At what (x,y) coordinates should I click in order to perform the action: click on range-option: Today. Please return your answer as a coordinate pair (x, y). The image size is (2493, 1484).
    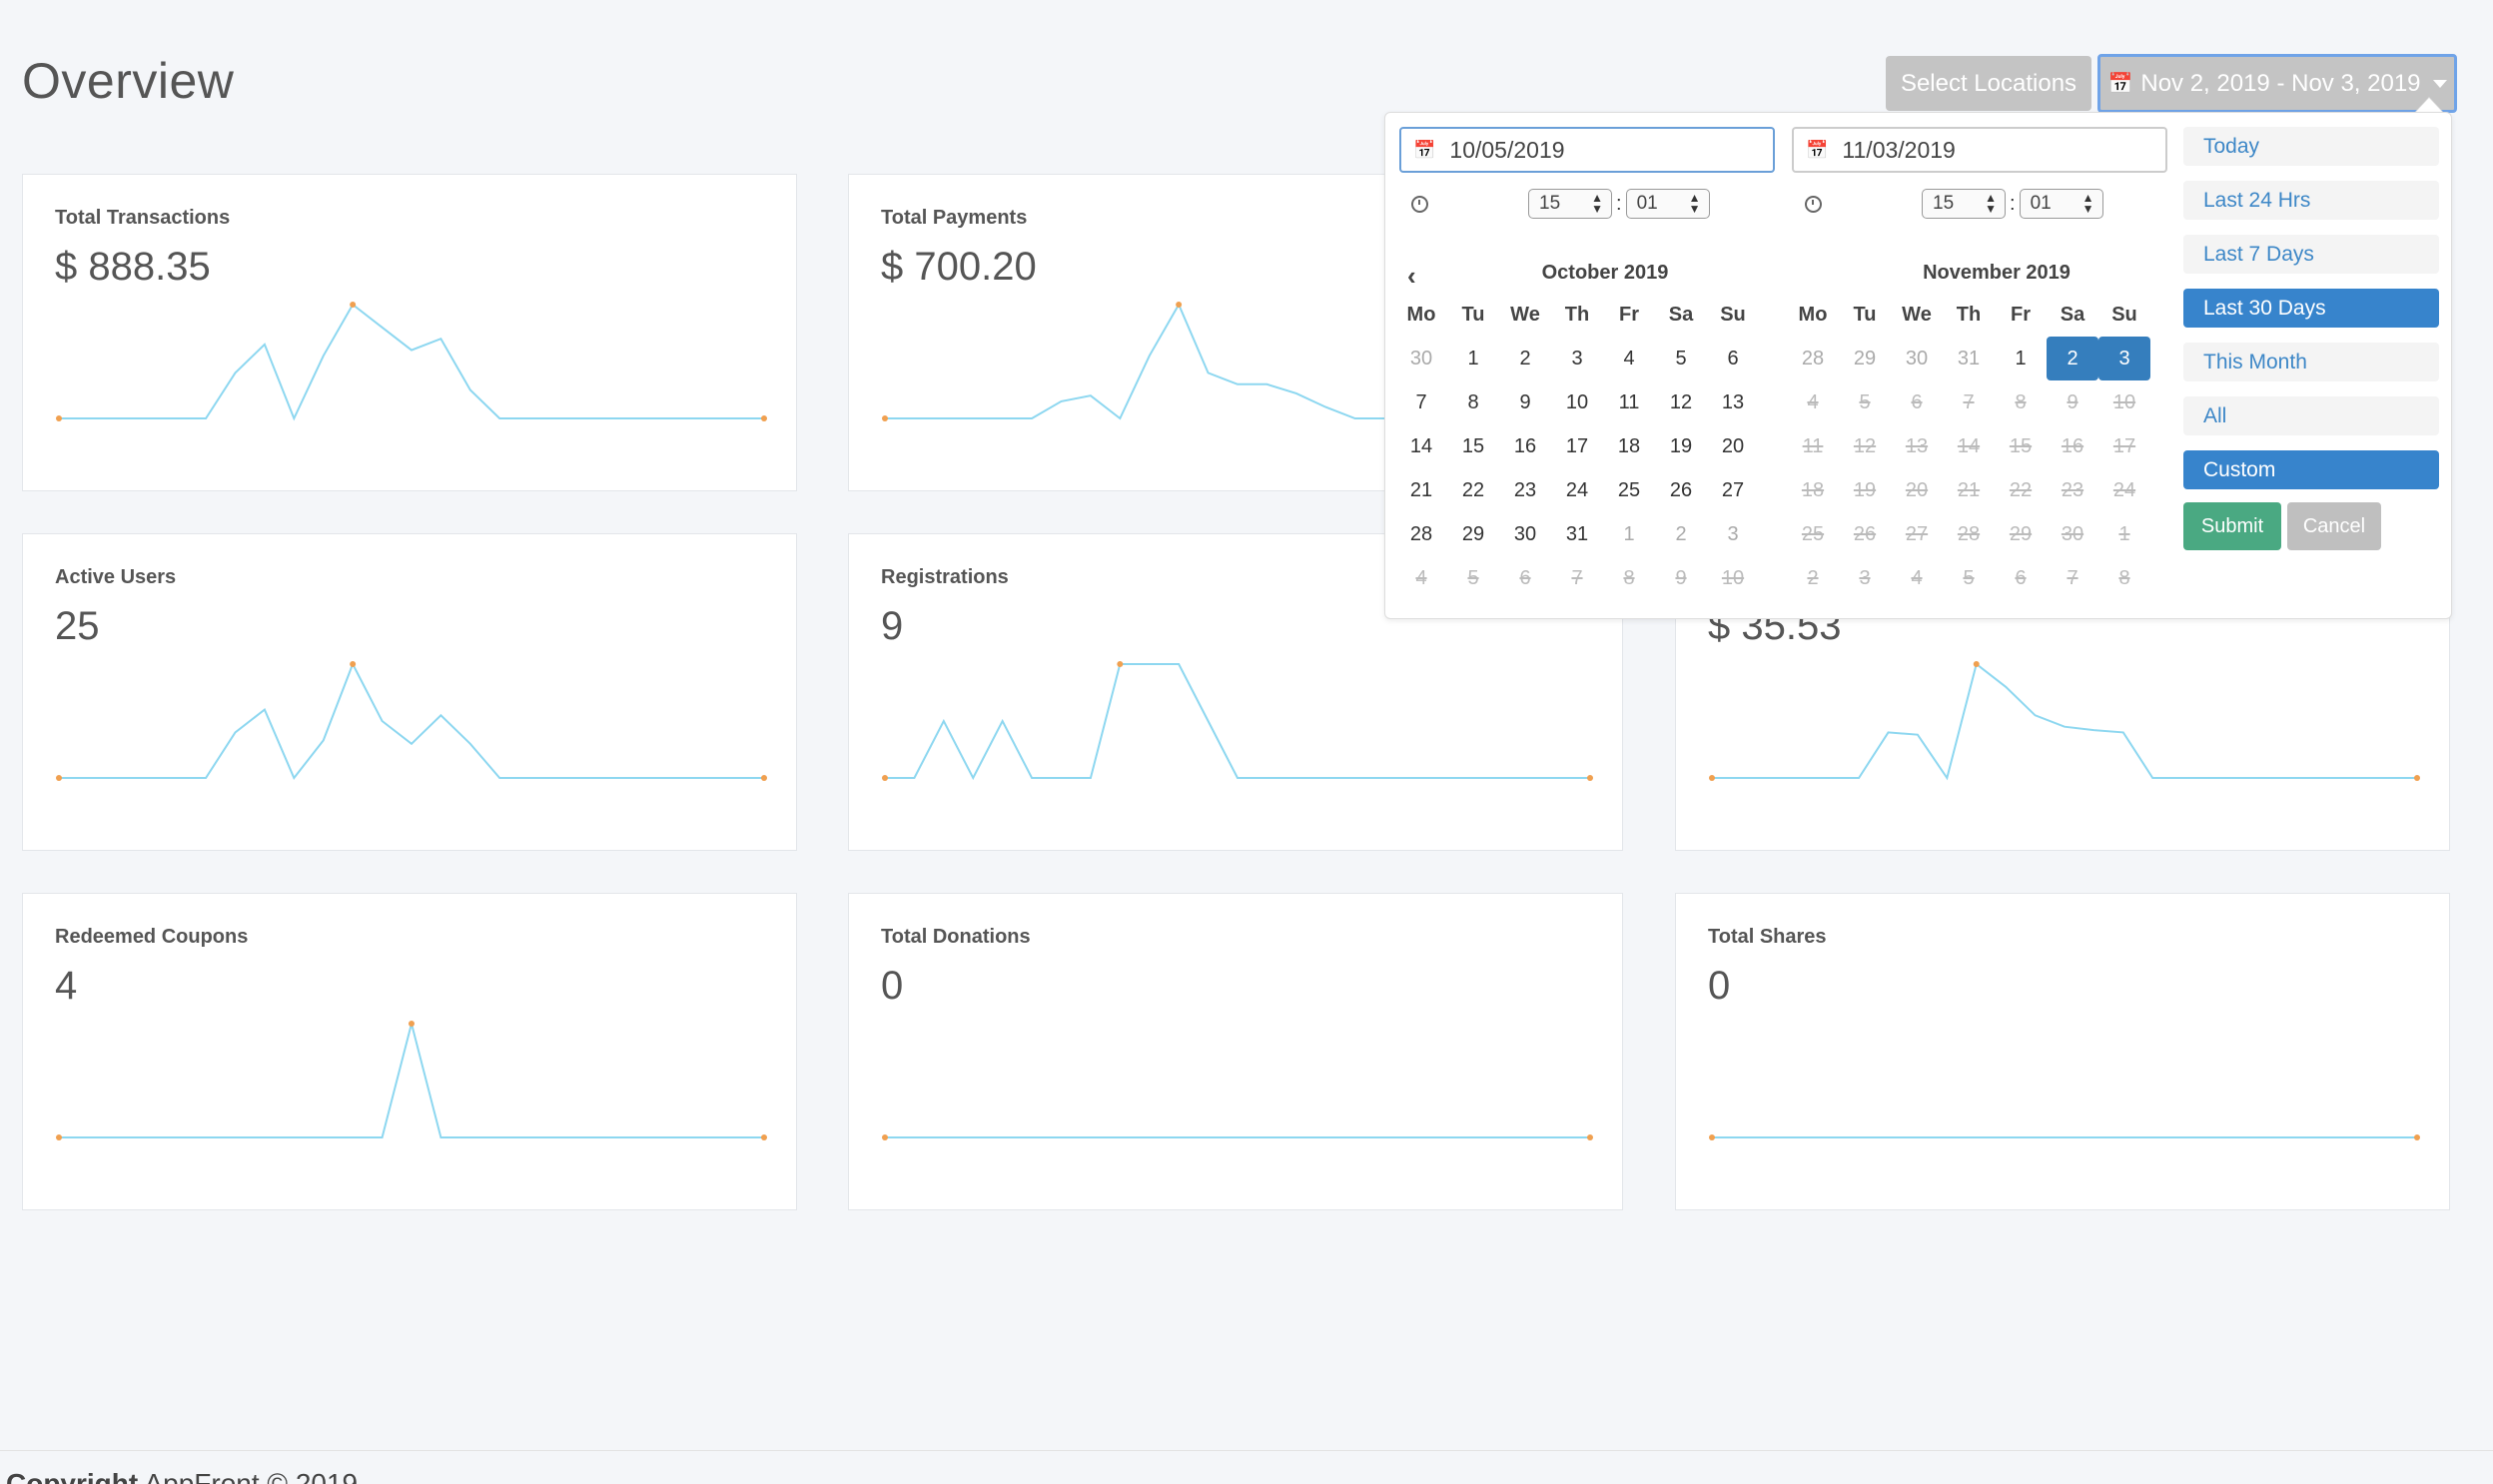
    Looking at the image, I should click on (2311, 147).